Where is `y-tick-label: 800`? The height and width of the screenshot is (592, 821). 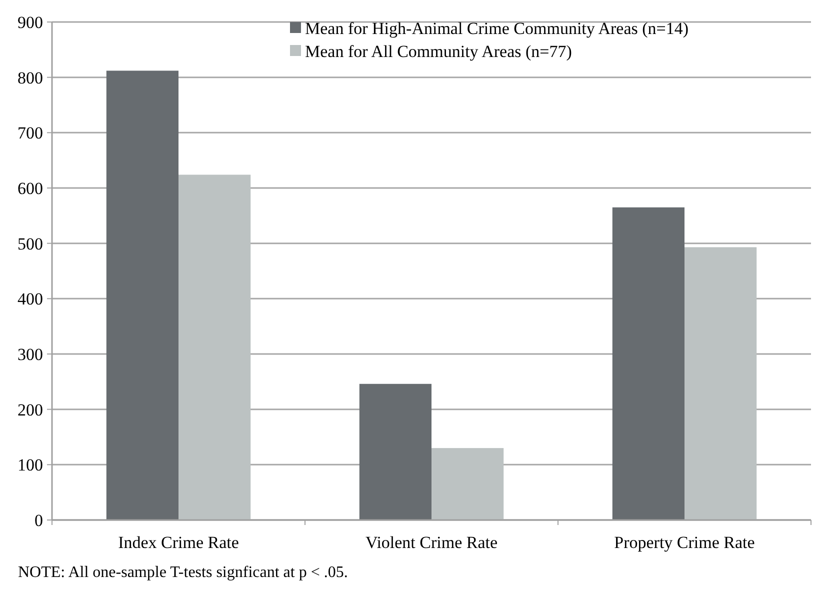
y-tick-label: 800 is located at coordinates (30, 78).